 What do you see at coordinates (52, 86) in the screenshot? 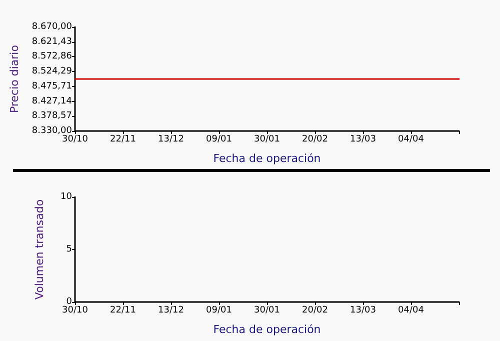
I see `y-tick-label: 8.475,71` at bounding box center [52, 86].